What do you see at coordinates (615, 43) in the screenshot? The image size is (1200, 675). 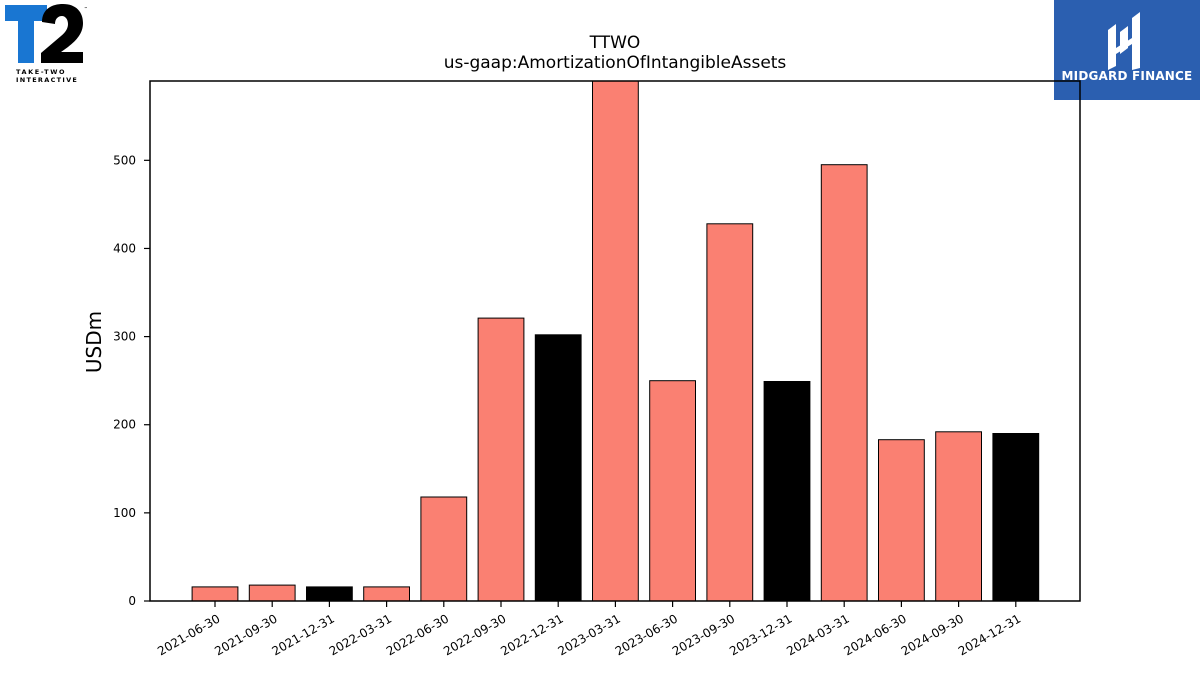 I see `chart-title: TTWO` at bounding box center [615, 43].